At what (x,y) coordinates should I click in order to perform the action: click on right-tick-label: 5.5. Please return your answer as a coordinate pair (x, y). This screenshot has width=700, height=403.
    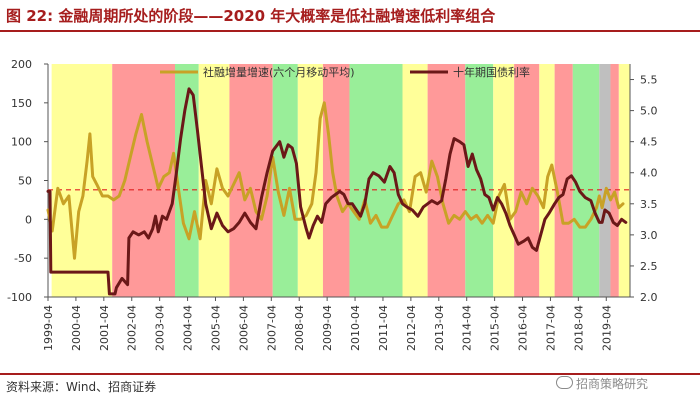
    Looking at the image, I should click on (649, 80).